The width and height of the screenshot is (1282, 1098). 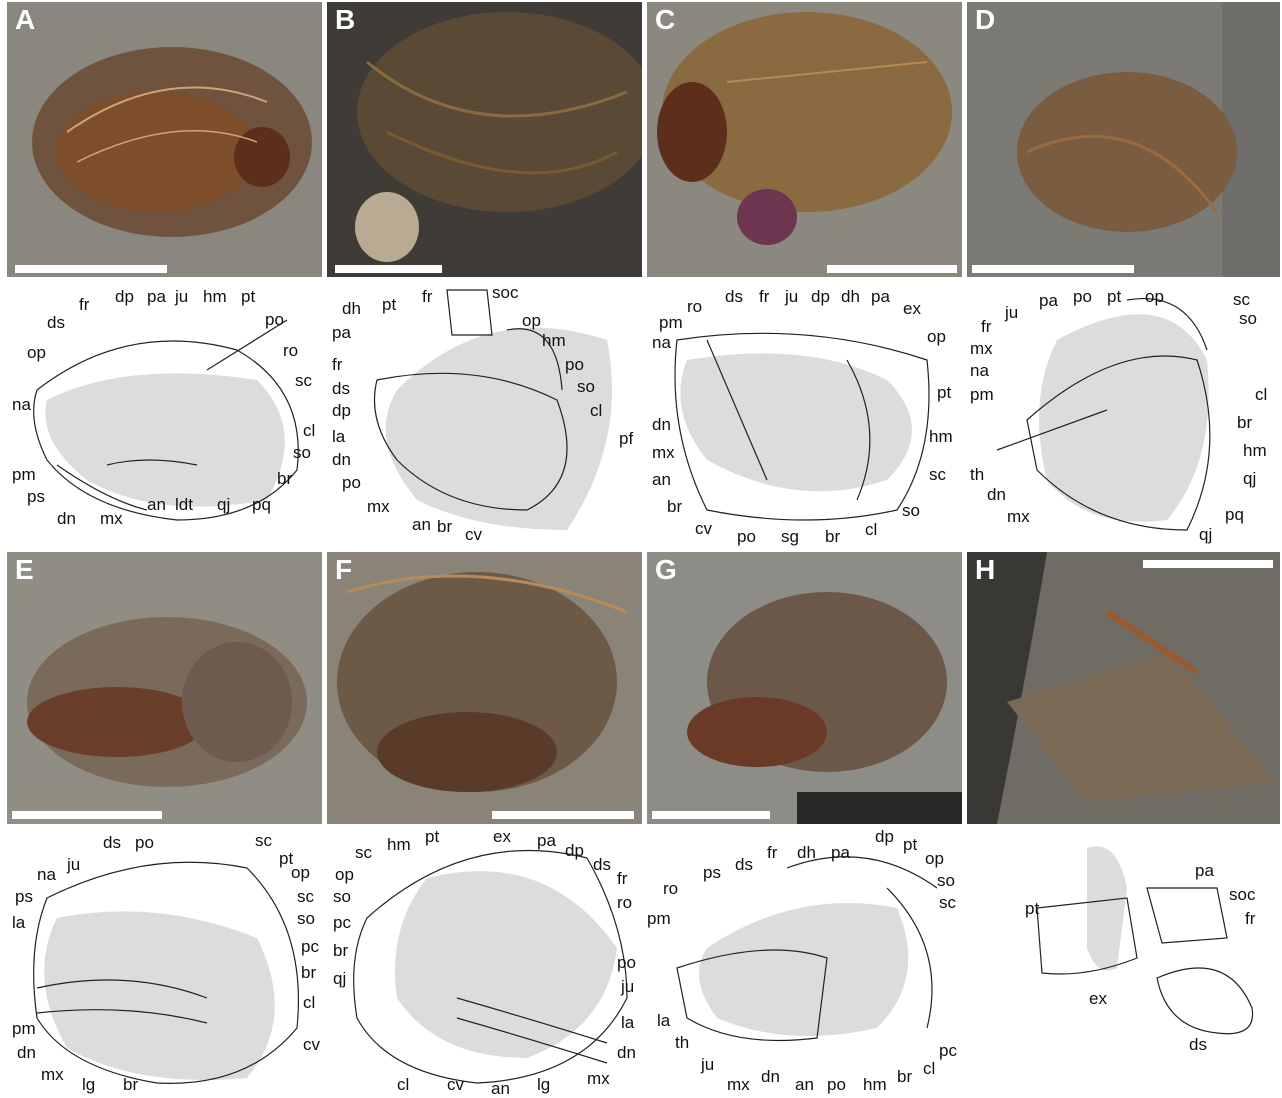 What do you see at coordinates (804, 139) in the screenshot?
I see `photo-panel-c: C` at bounding box center [804, 139].